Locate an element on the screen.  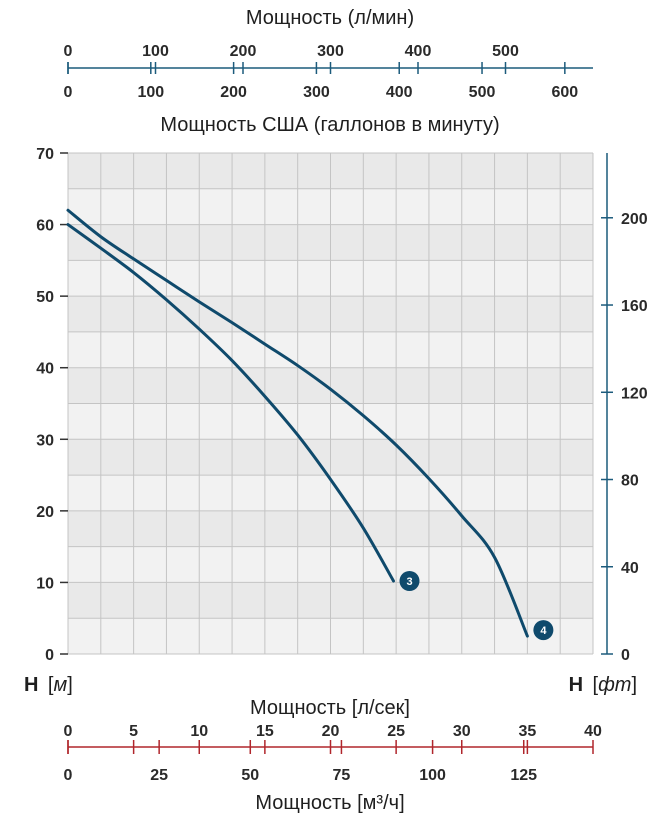
x-bottom-1-tick-label: 35 is located at coordinates (527, 731).